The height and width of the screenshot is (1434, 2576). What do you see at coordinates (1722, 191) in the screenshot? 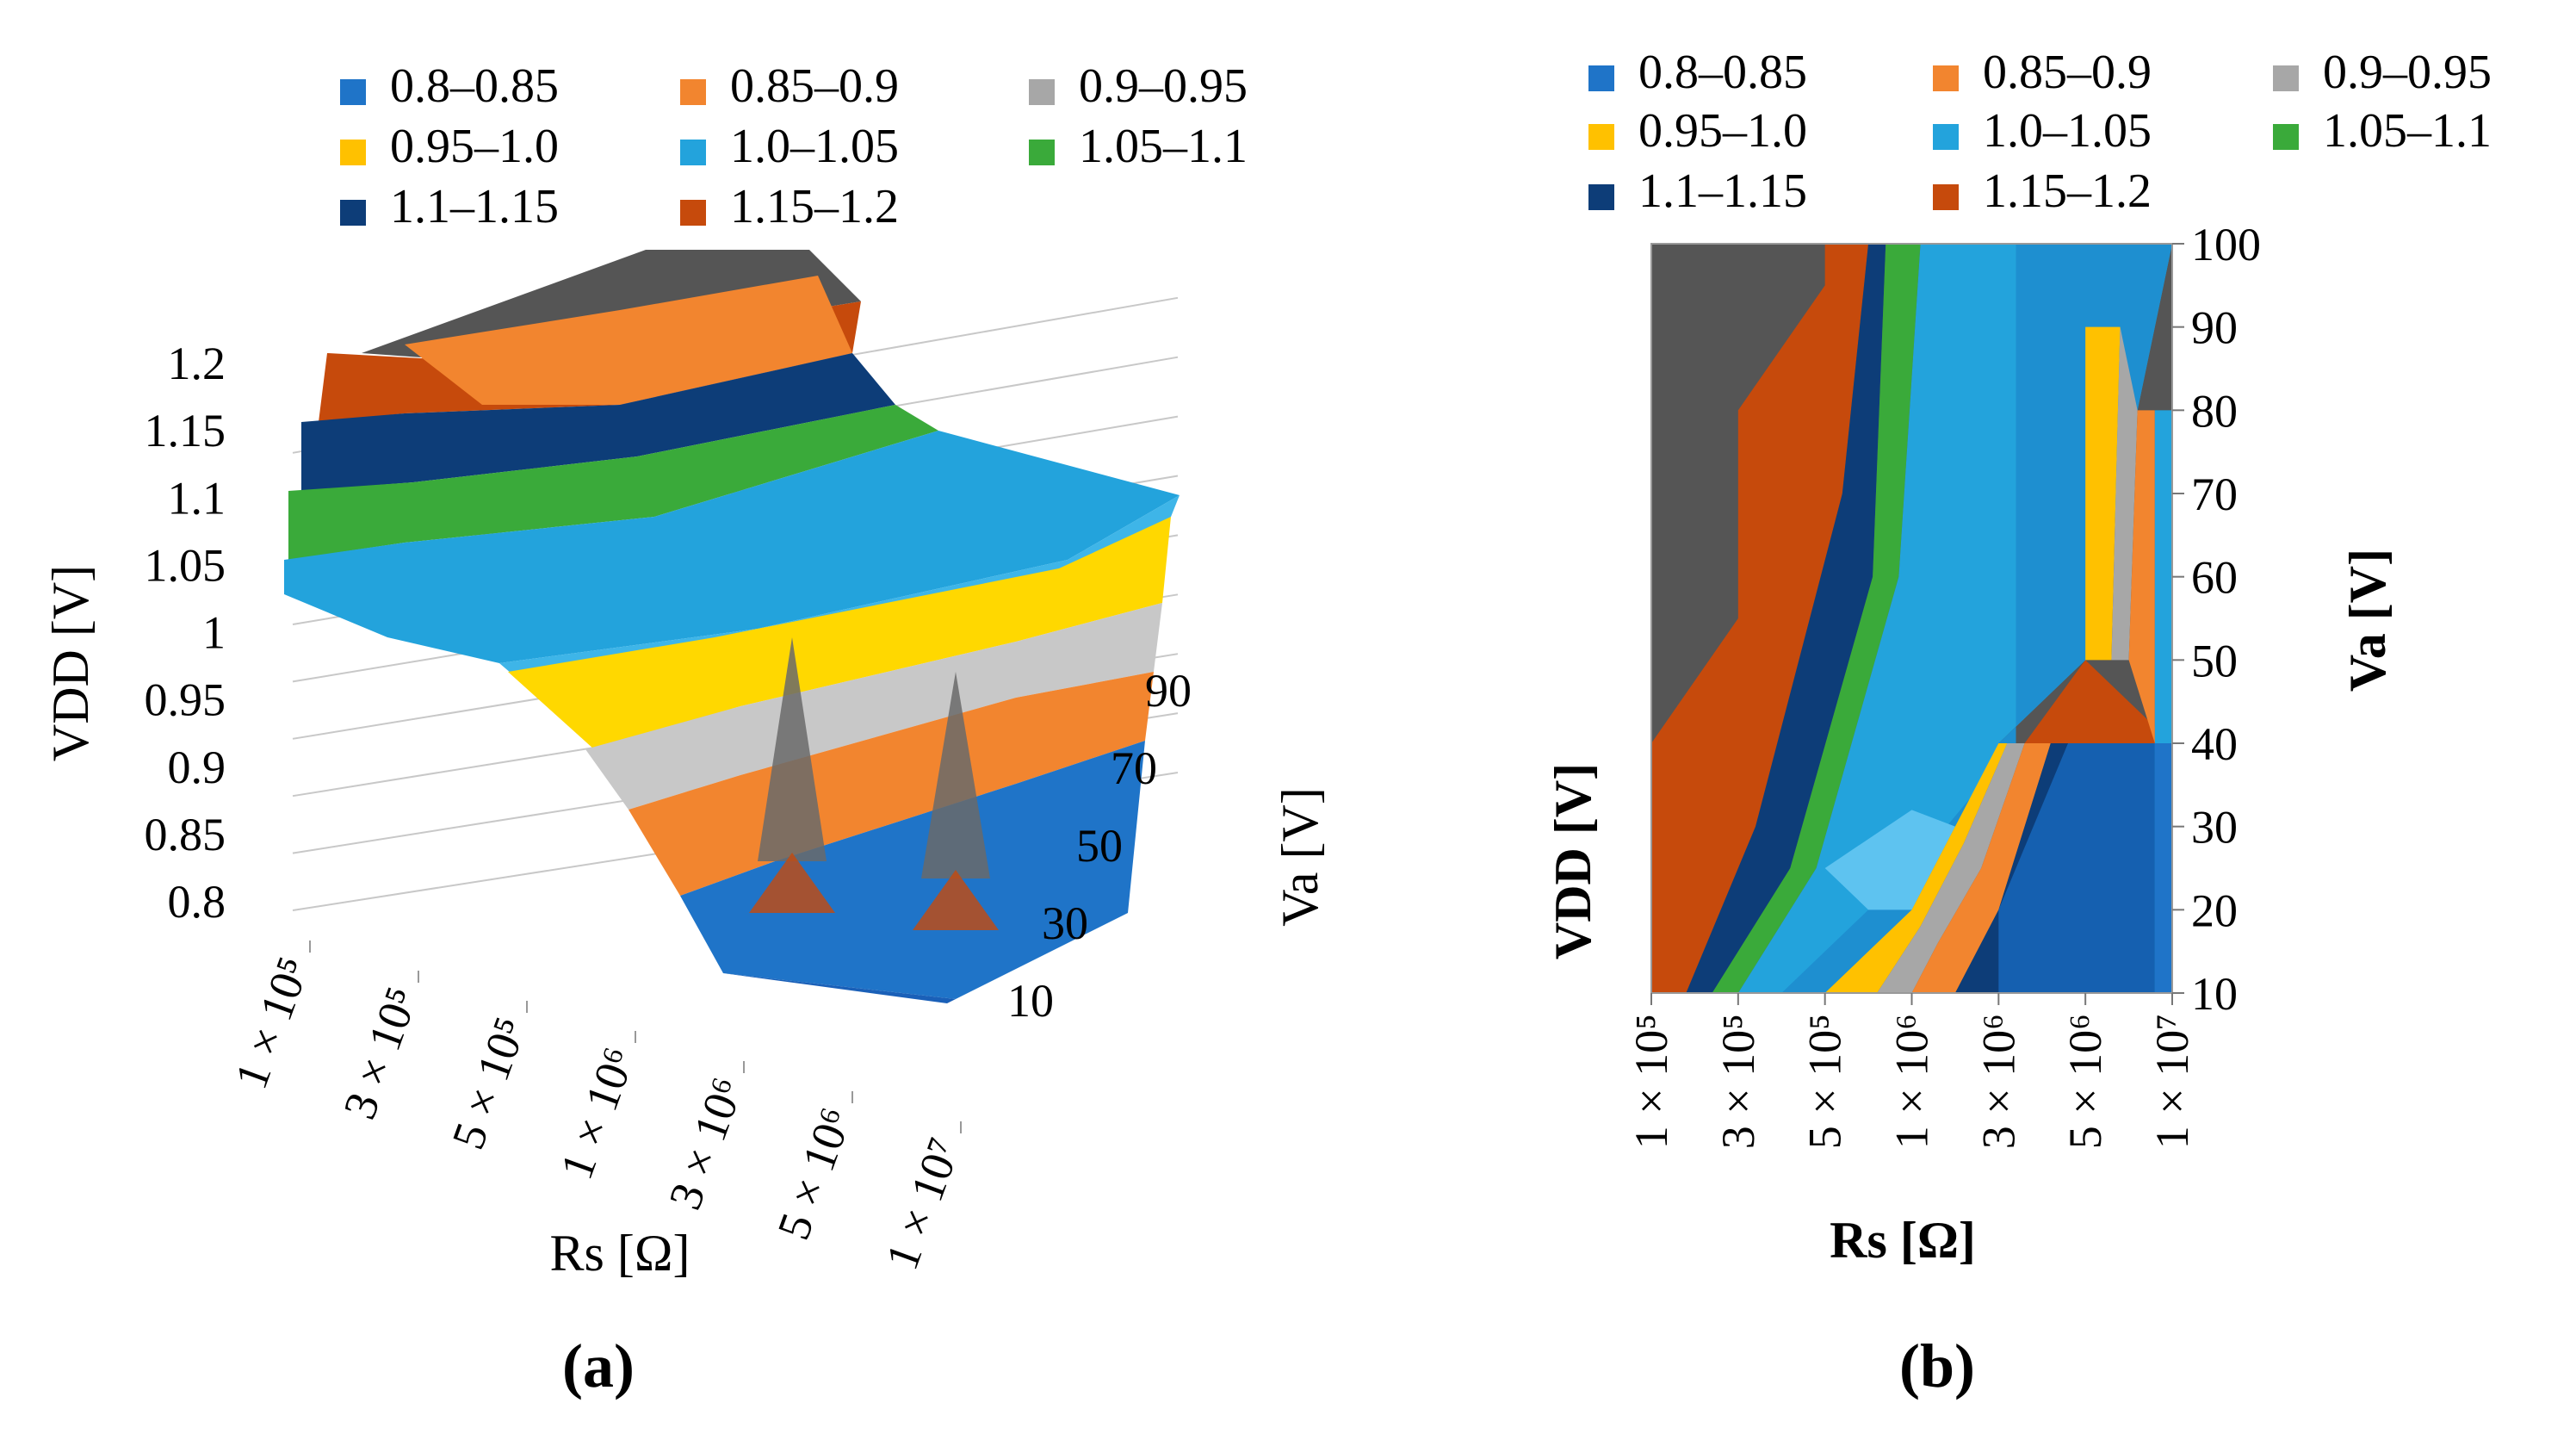
I see `legend-b-entry-6: 1.1–1.15` at bounding box center [1722, 191].